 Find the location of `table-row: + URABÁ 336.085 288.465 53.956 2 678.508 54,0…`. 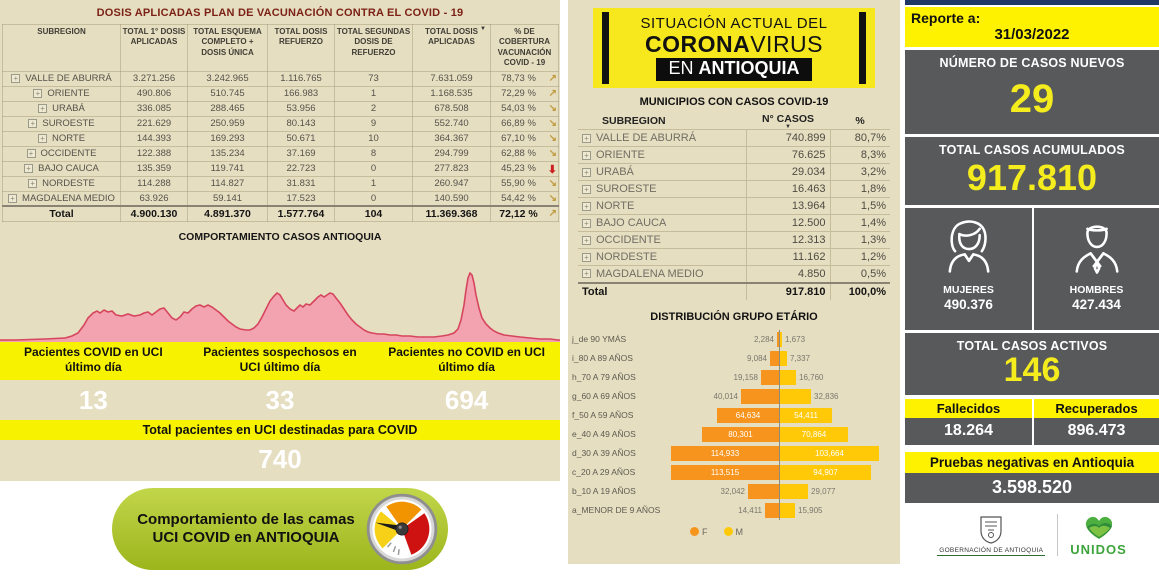

table-row: + URABÁ 336.085 288.465 53.956 2 678.508 54,0… is located at coordinates (280, 108).